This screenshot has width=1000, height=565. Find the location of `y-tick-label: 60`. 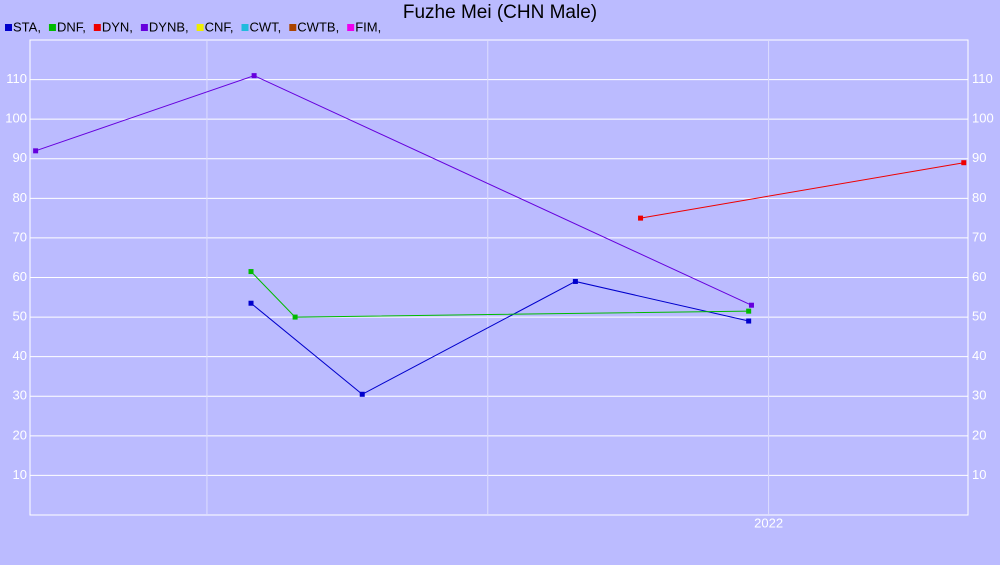

y-tick-label: 60 is located at coordinates (20, 276).